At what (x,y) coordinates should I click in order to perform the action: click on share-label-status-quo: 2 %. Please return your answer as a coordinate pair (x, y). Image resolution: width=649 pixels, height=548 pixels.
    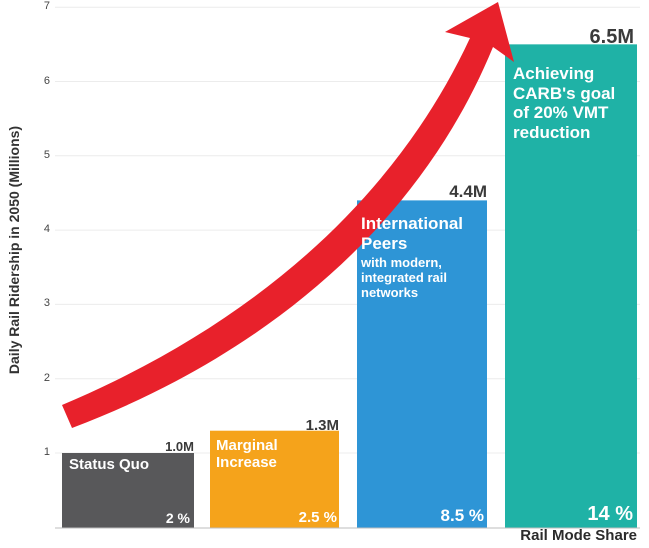
    Looking at the image, I should click on (177, 518).